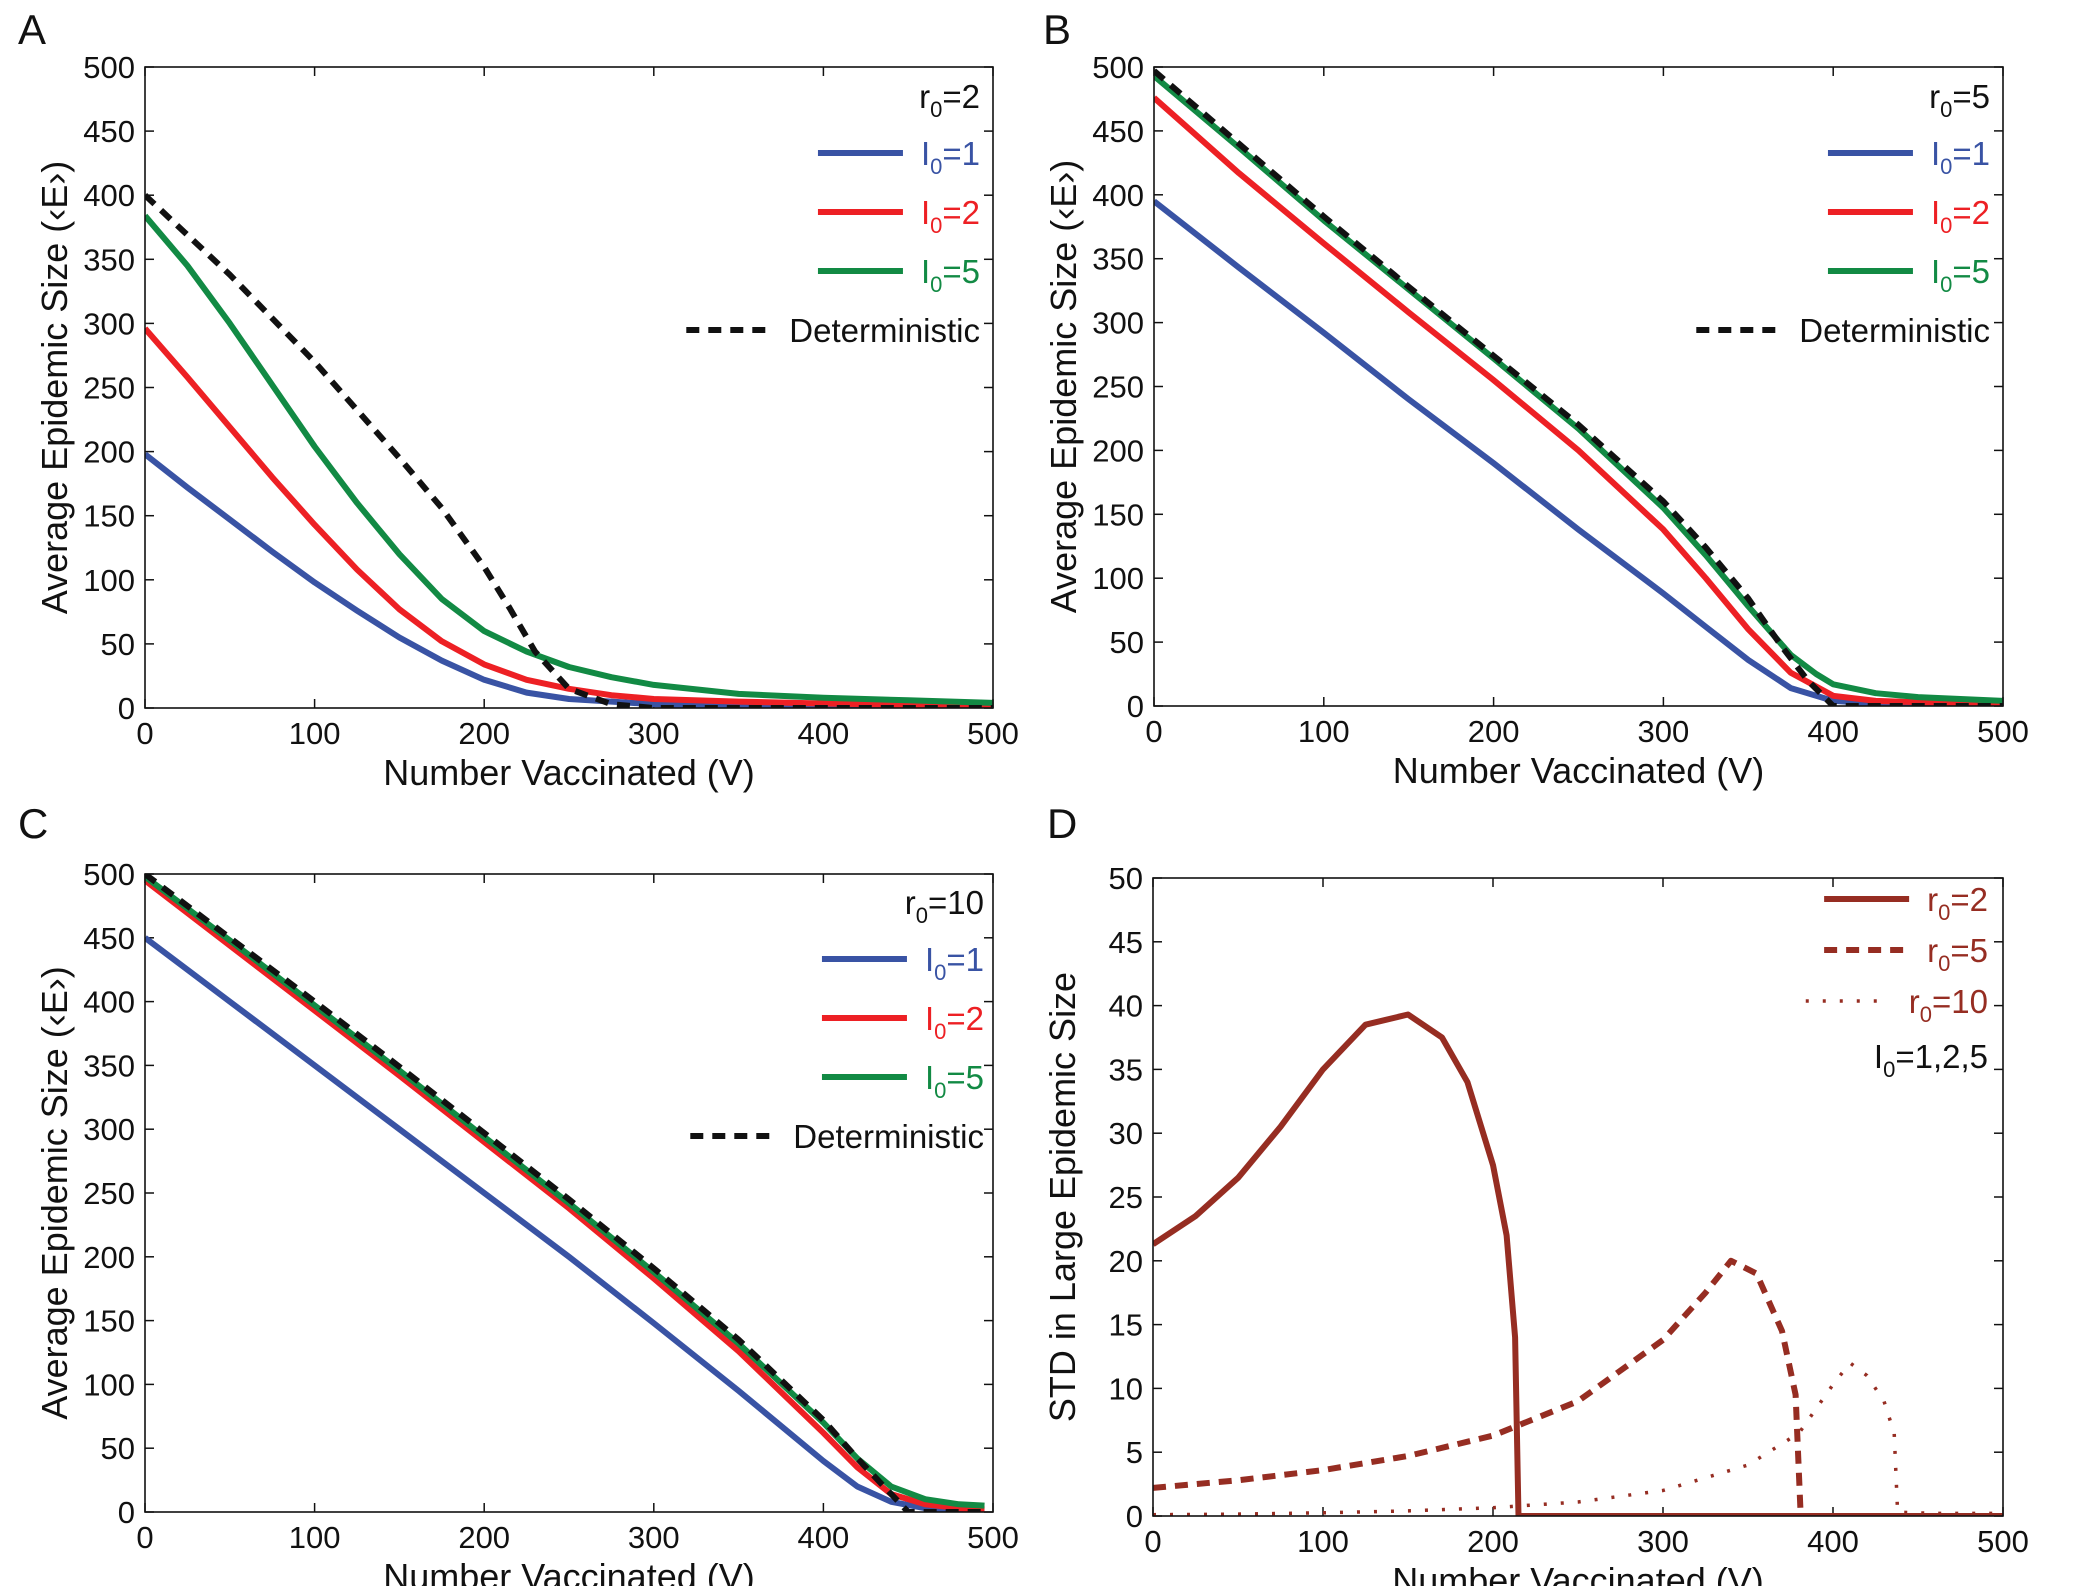 This screenshot has width=2088, height=1586. Describe the element at coordinates (1126, 1069) in the screenshot. I see `y-tick-label: 35` at that location.